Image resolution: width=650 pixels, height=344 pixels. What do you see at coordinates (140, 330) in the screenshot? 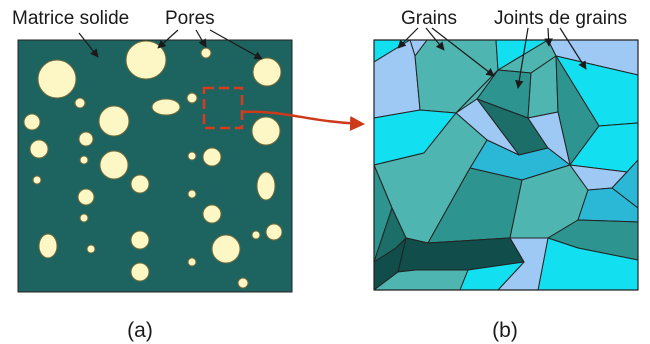
I see `panel-a-label: (a)` at bounding box center [140, 330].